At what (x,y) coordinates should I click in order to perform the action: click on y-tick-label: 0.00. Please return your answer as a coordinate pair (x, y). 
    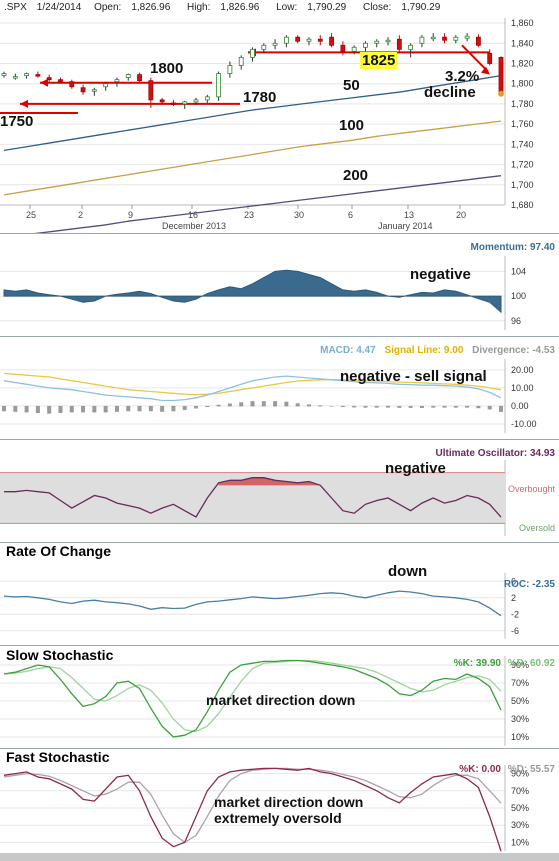
    Looking at the image, I should click on (520, 406).